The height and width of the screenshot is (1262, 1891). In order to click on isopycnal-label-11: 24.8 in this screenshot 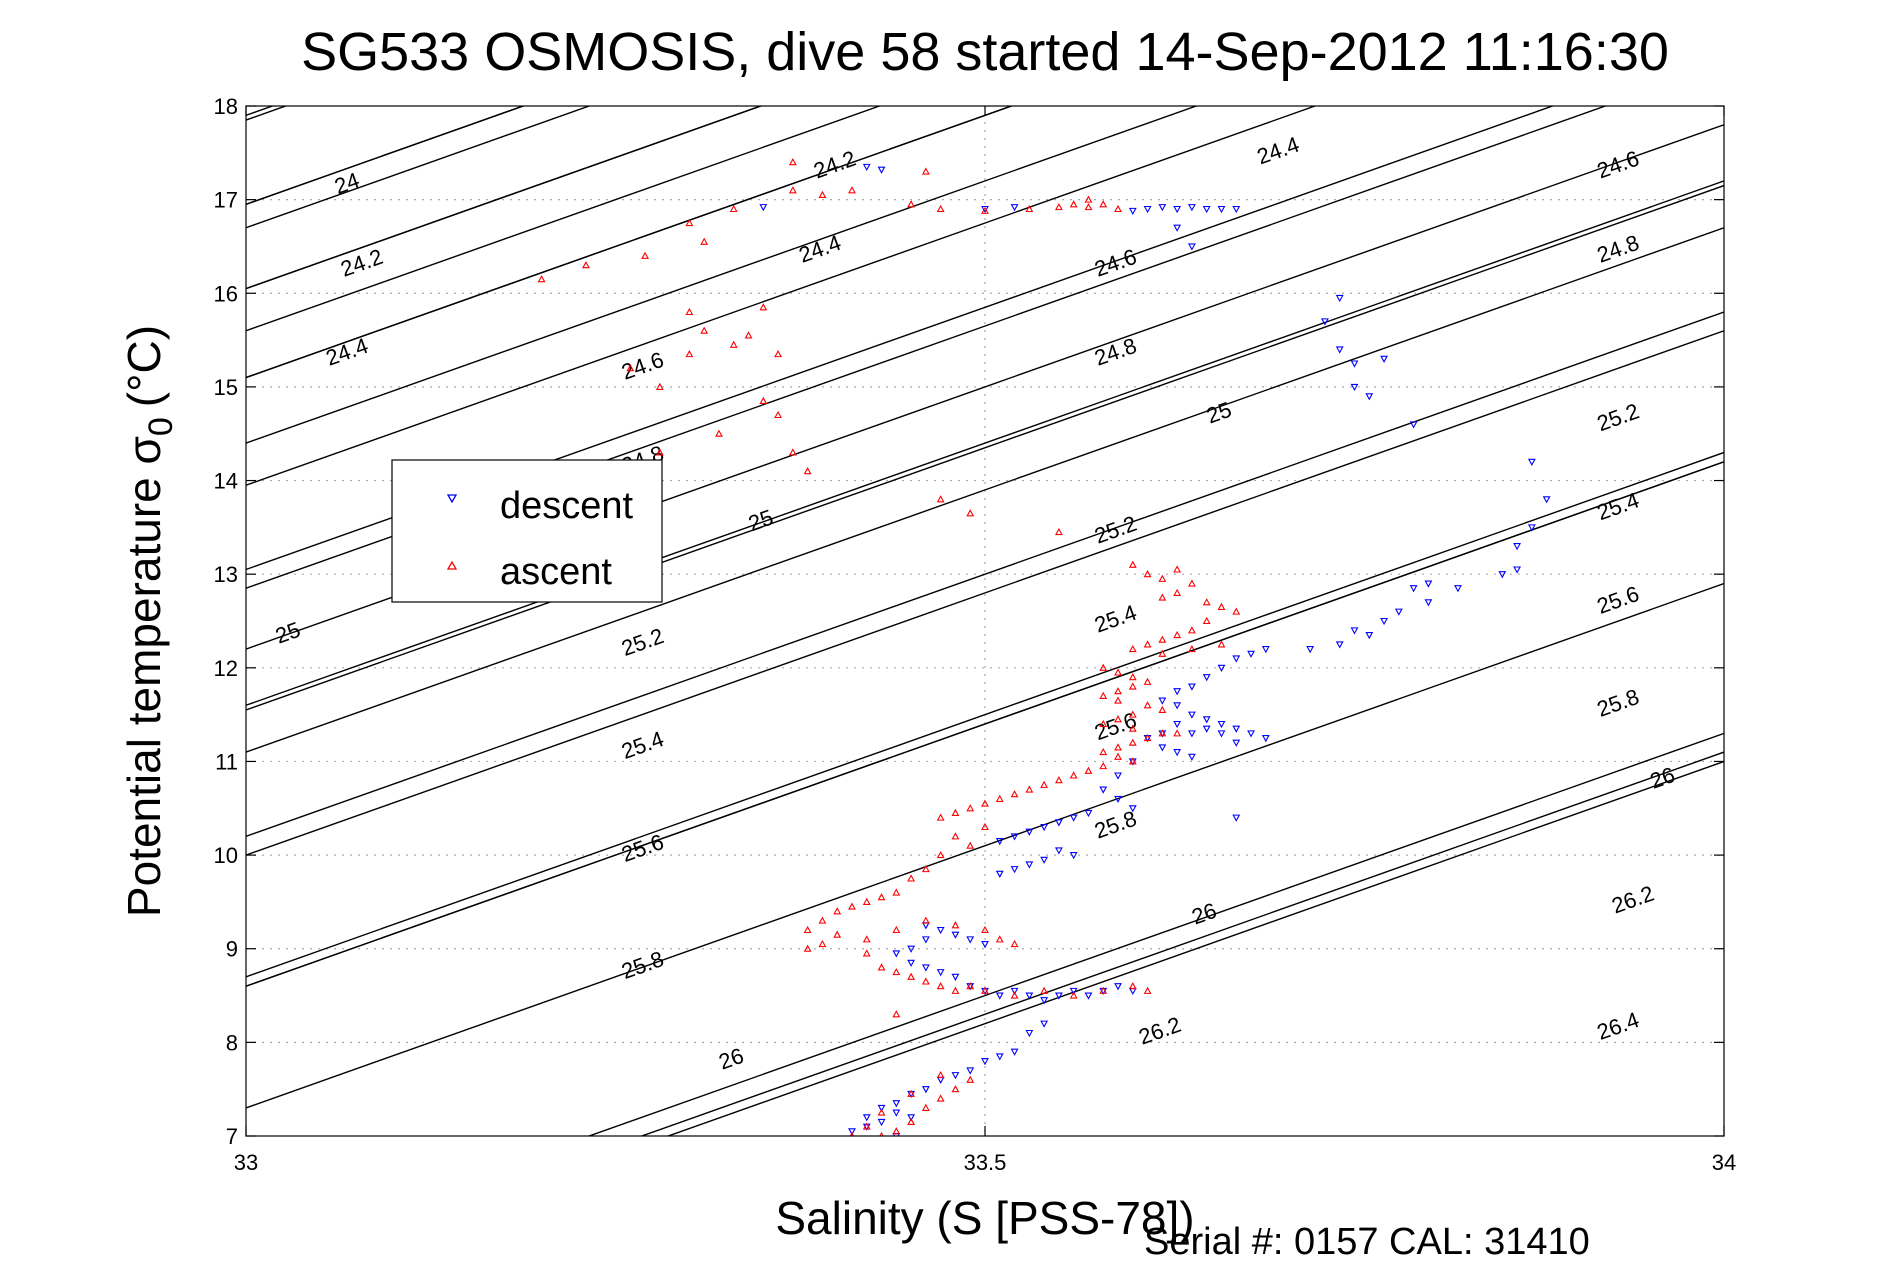, I will do `click(1618, 249)`.